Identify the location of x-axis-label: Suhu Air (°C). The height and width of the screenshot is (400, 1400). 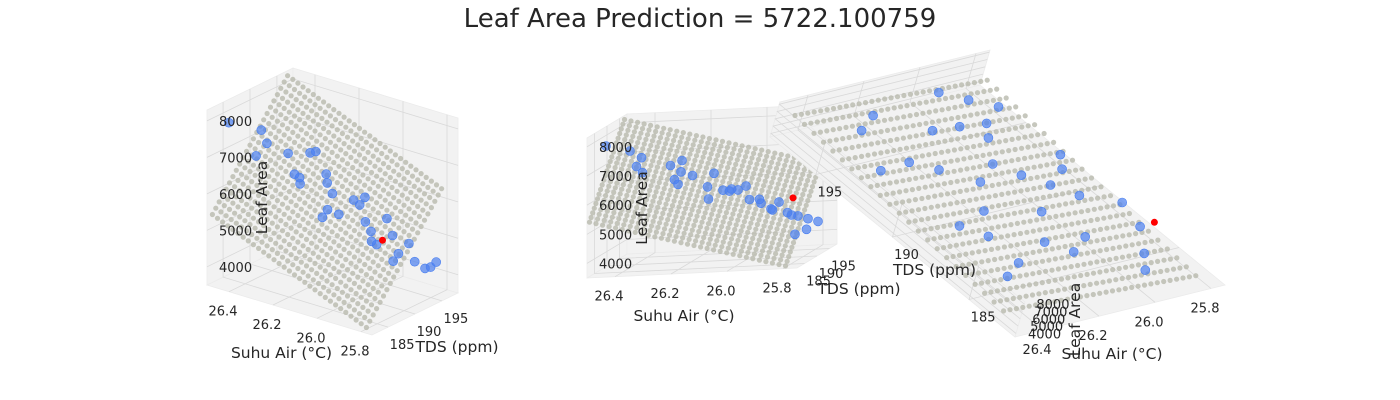
(683, 316).